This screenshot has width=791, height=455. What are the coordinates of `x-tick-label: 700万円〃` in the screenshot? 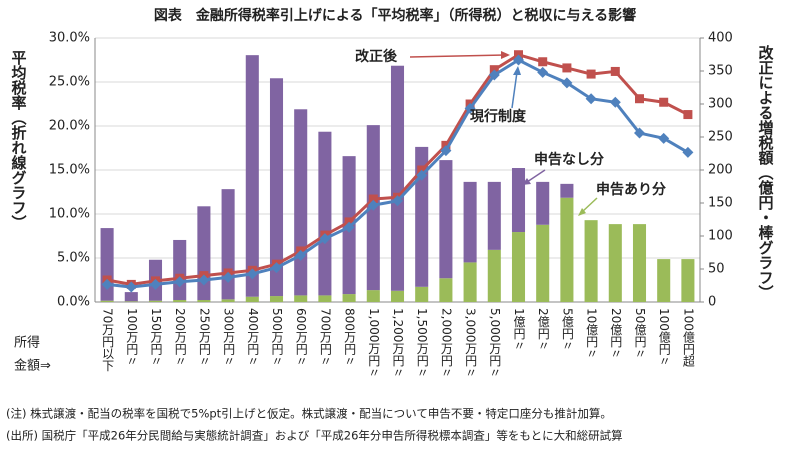 It's located at (325, 337).